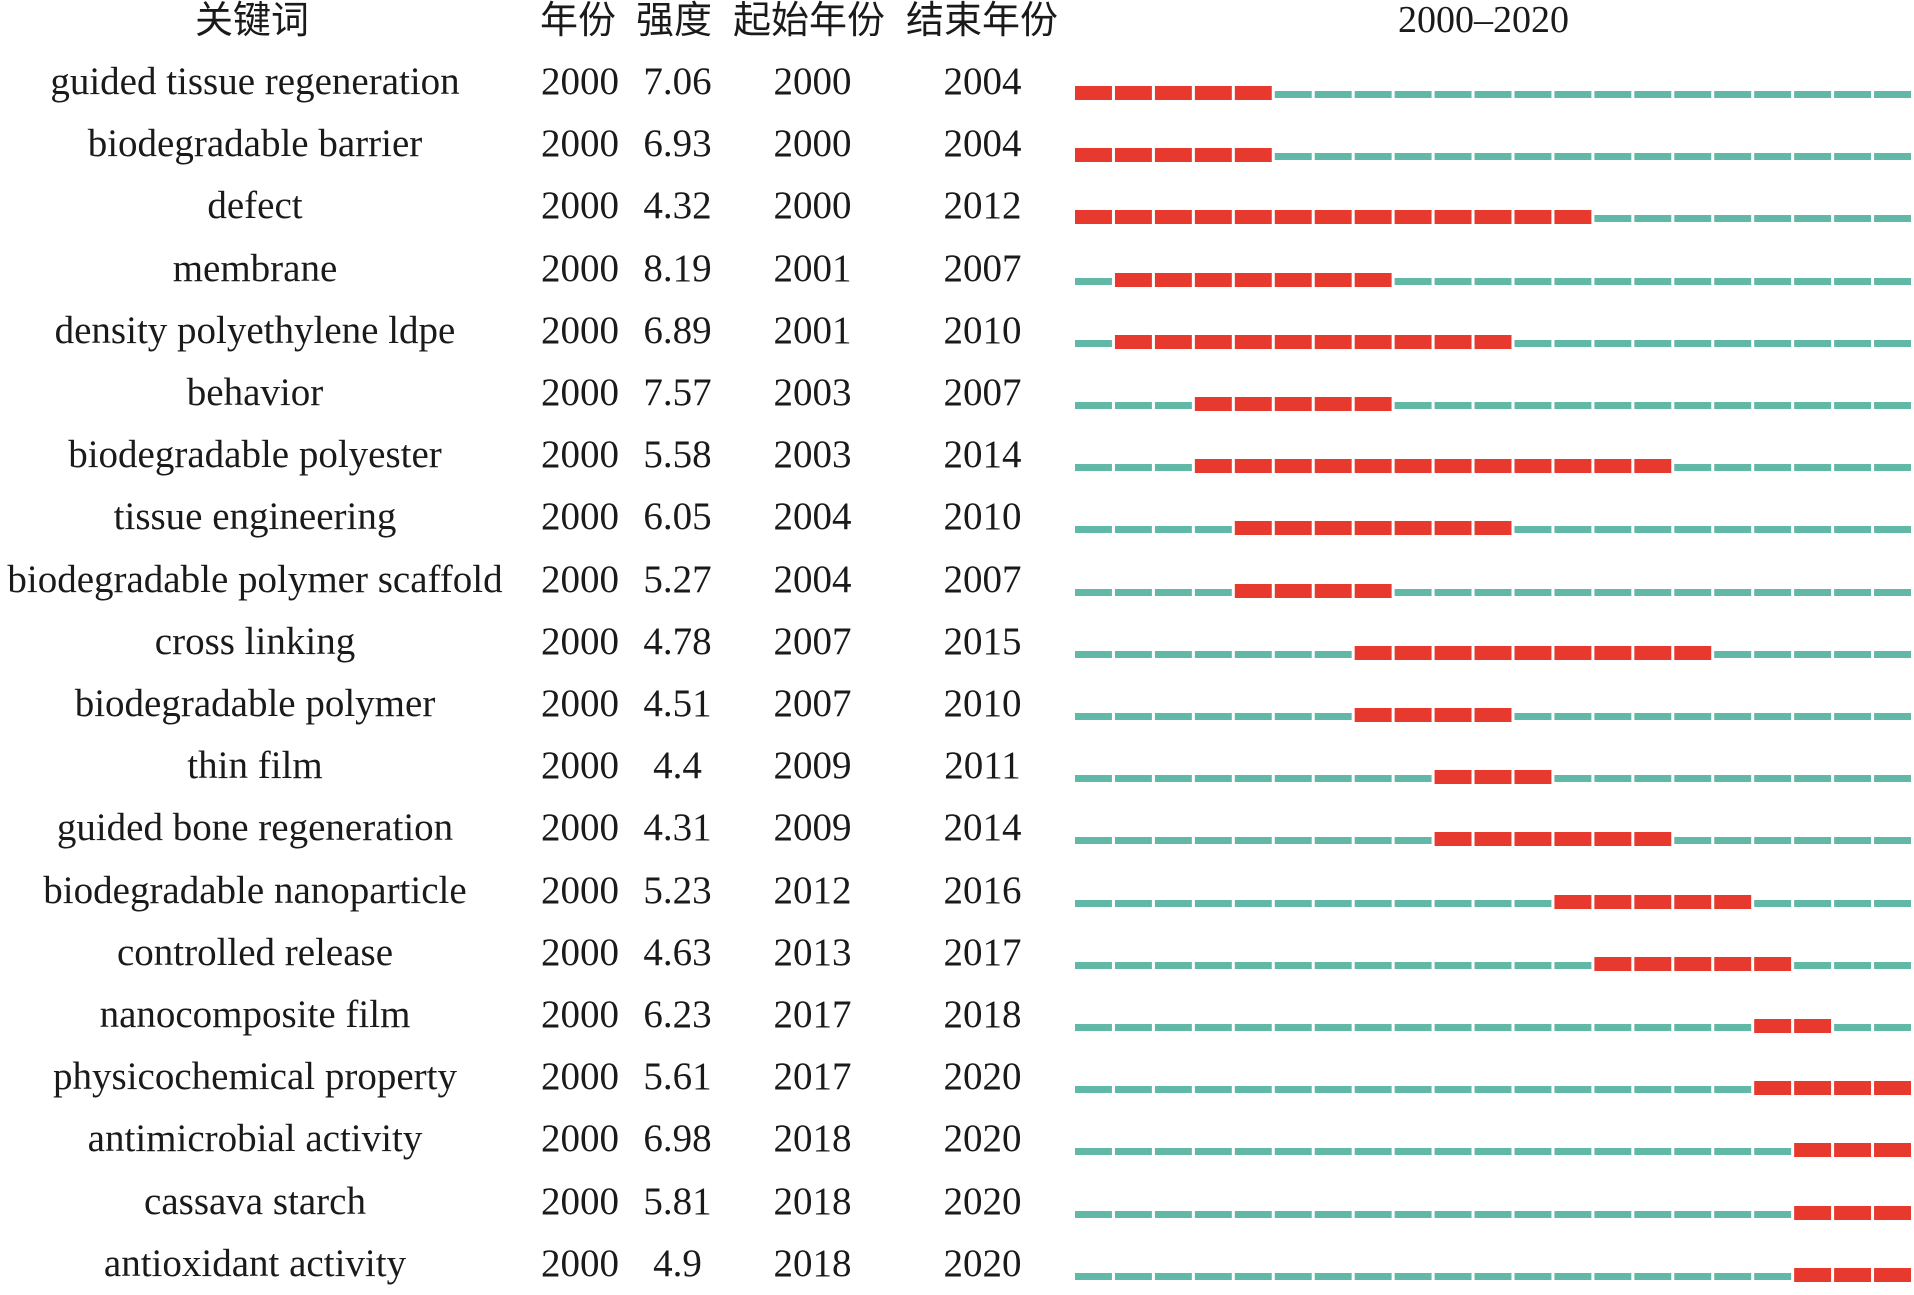  Describe the element at coordinates (255, 1201) in the screenshot. I see `keyword-cell: cassava starch` at that location.